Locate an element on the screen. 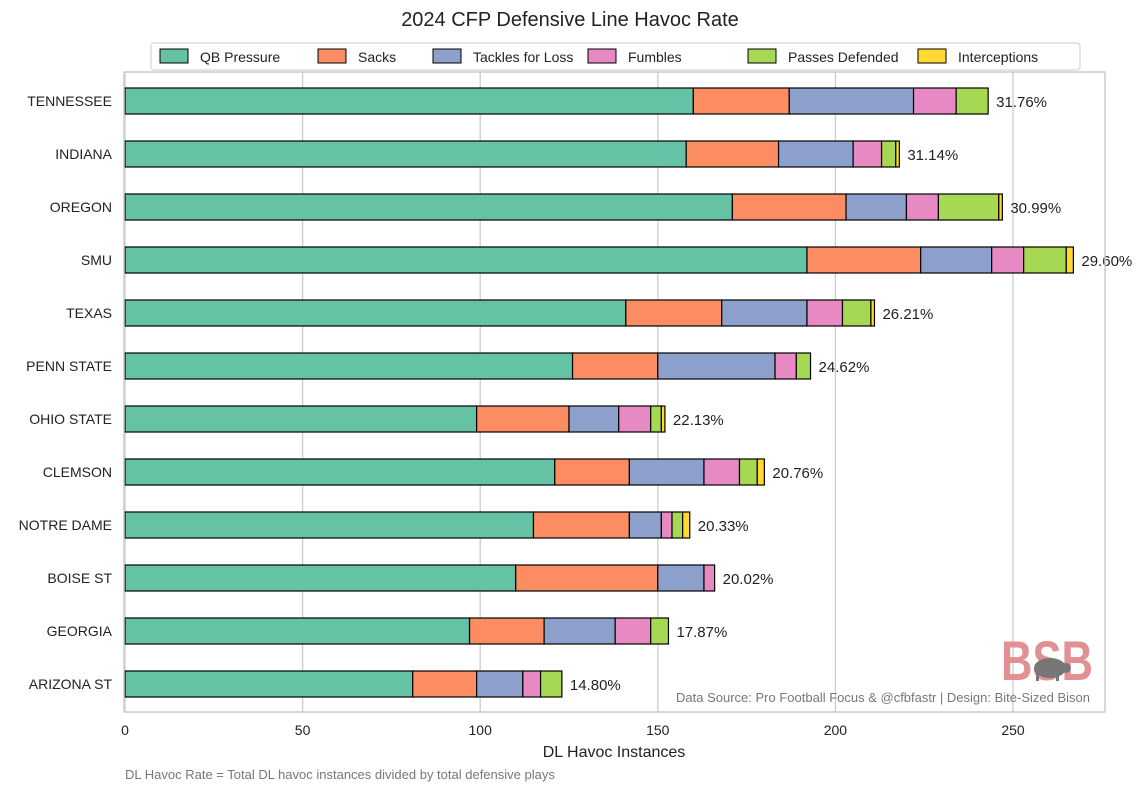 This screenshot has height=796, width=1147. data-label: 24.62% is located at coordinates (844, 367).